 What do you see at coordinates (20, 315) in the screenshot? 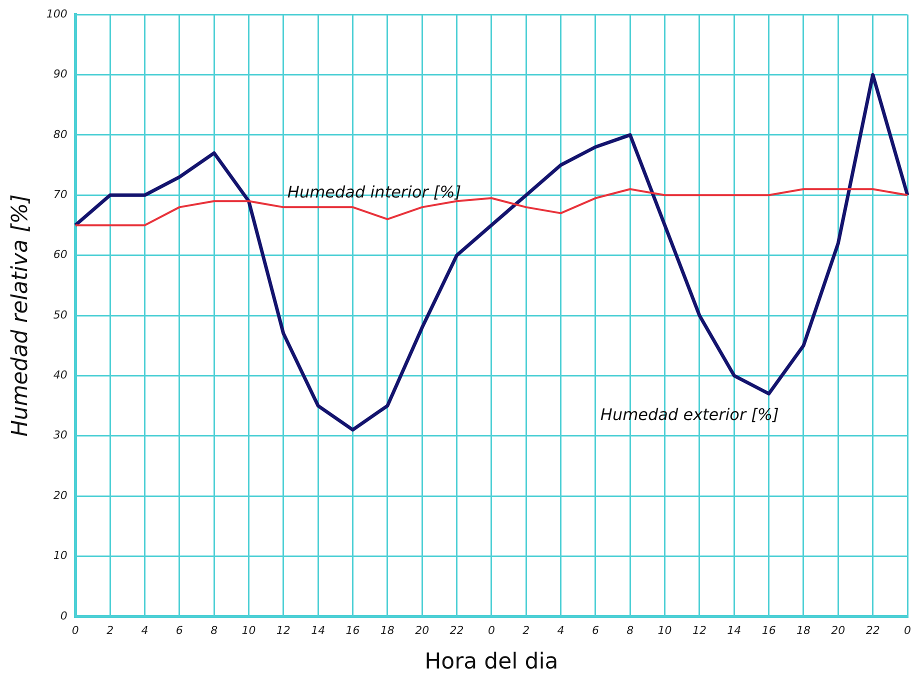
I see `y-axis-title: Humedad relativa [%]` at bounding box center [20, 315].